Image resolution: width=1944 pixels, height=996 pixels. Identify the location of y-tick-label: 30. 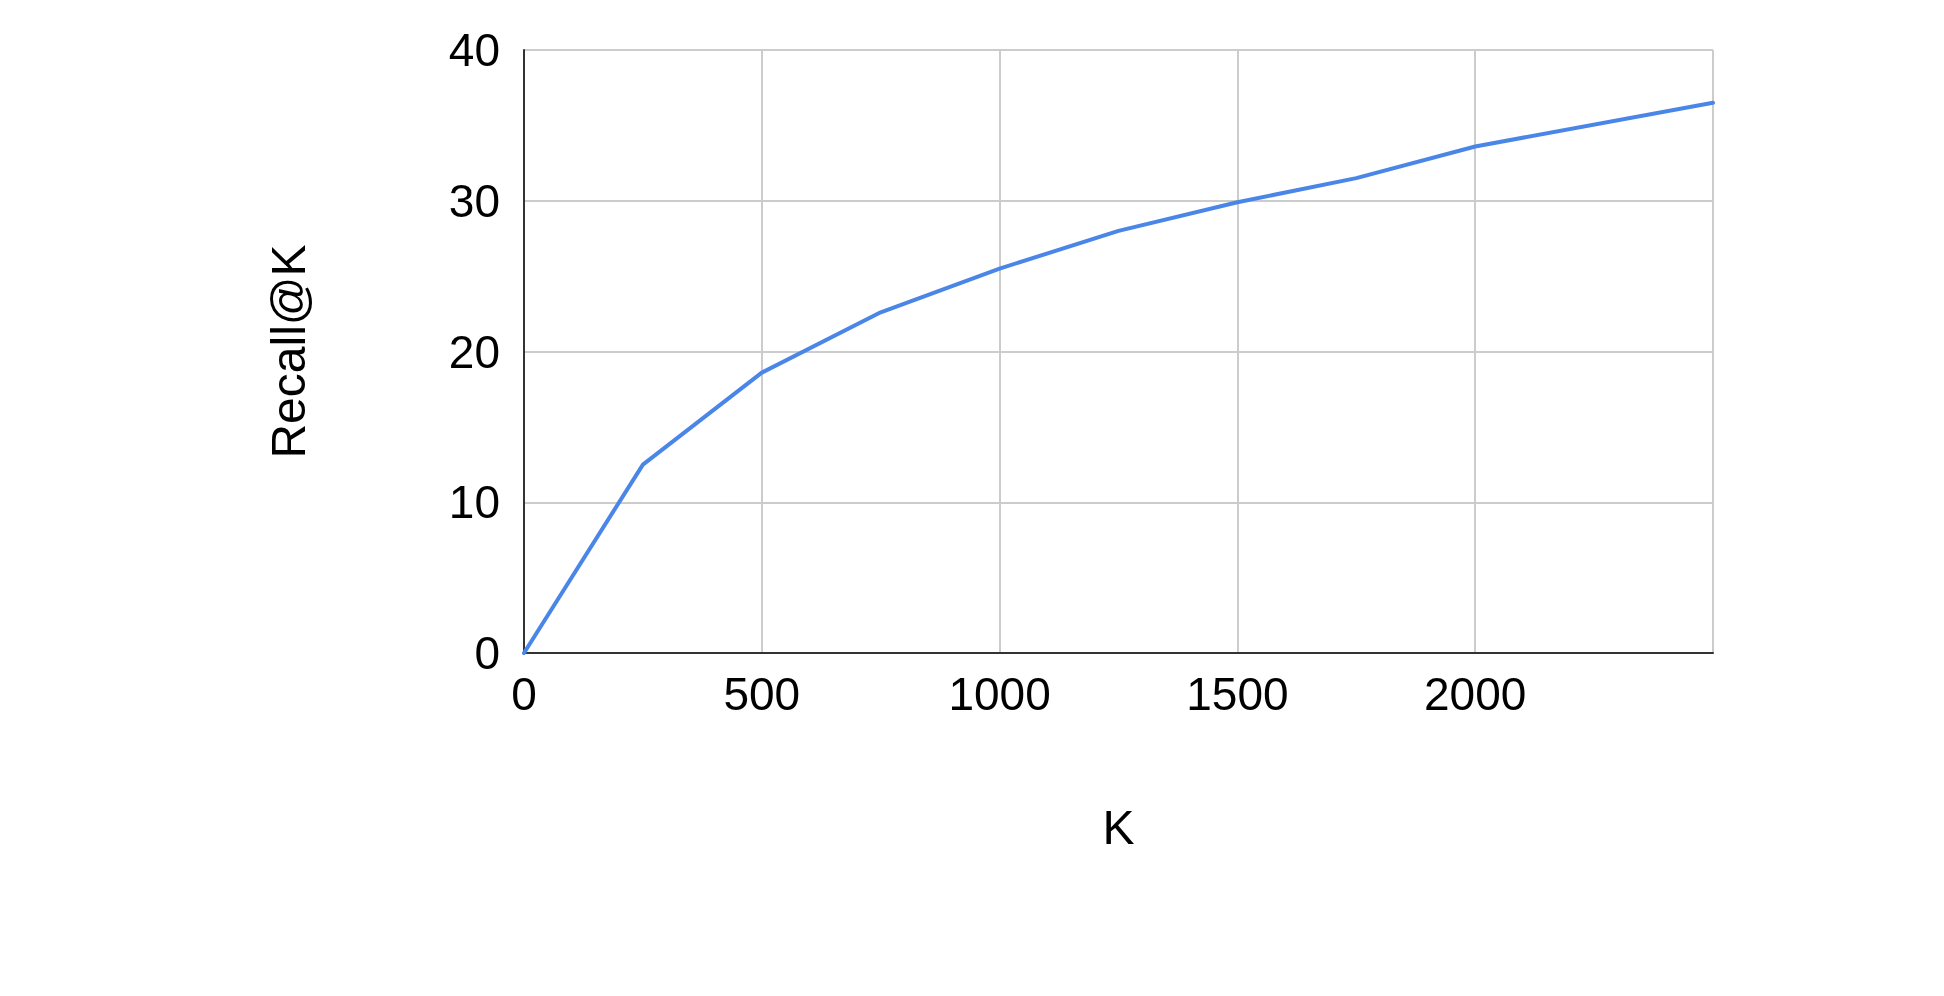
(474, 200).